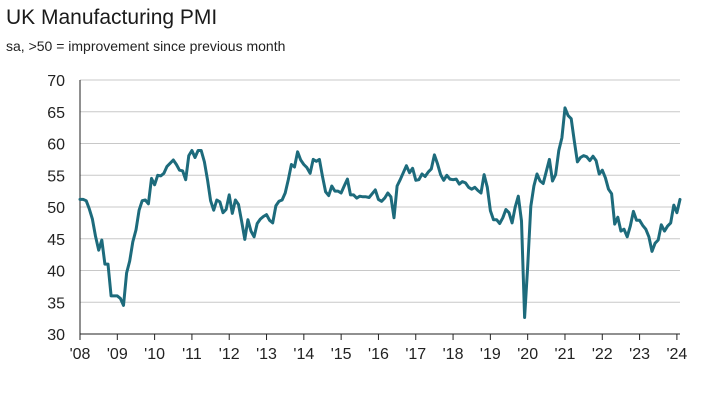 Image resolution: width=720 pixels, height=400 pixels. What do you see at coordinates (56, 272) in the screenshot?
I see `y-tick-label: 40` at bounding box center [56, 272].